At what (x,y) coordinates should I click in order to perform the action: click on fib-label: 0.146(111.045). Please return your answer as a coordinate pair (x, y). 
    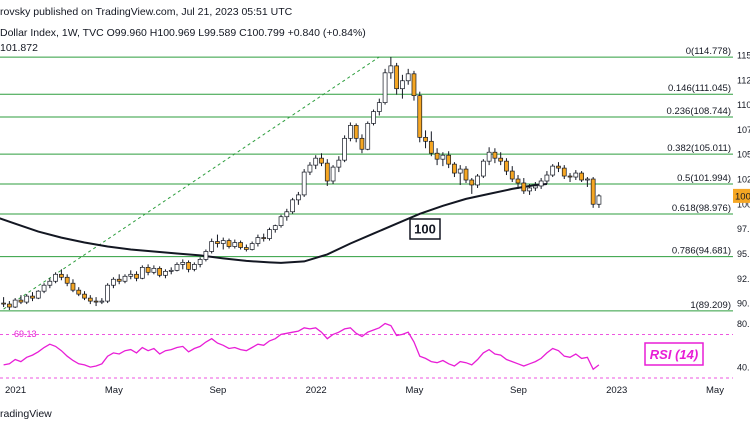
    Looking at the image, I should click on (699, 88).